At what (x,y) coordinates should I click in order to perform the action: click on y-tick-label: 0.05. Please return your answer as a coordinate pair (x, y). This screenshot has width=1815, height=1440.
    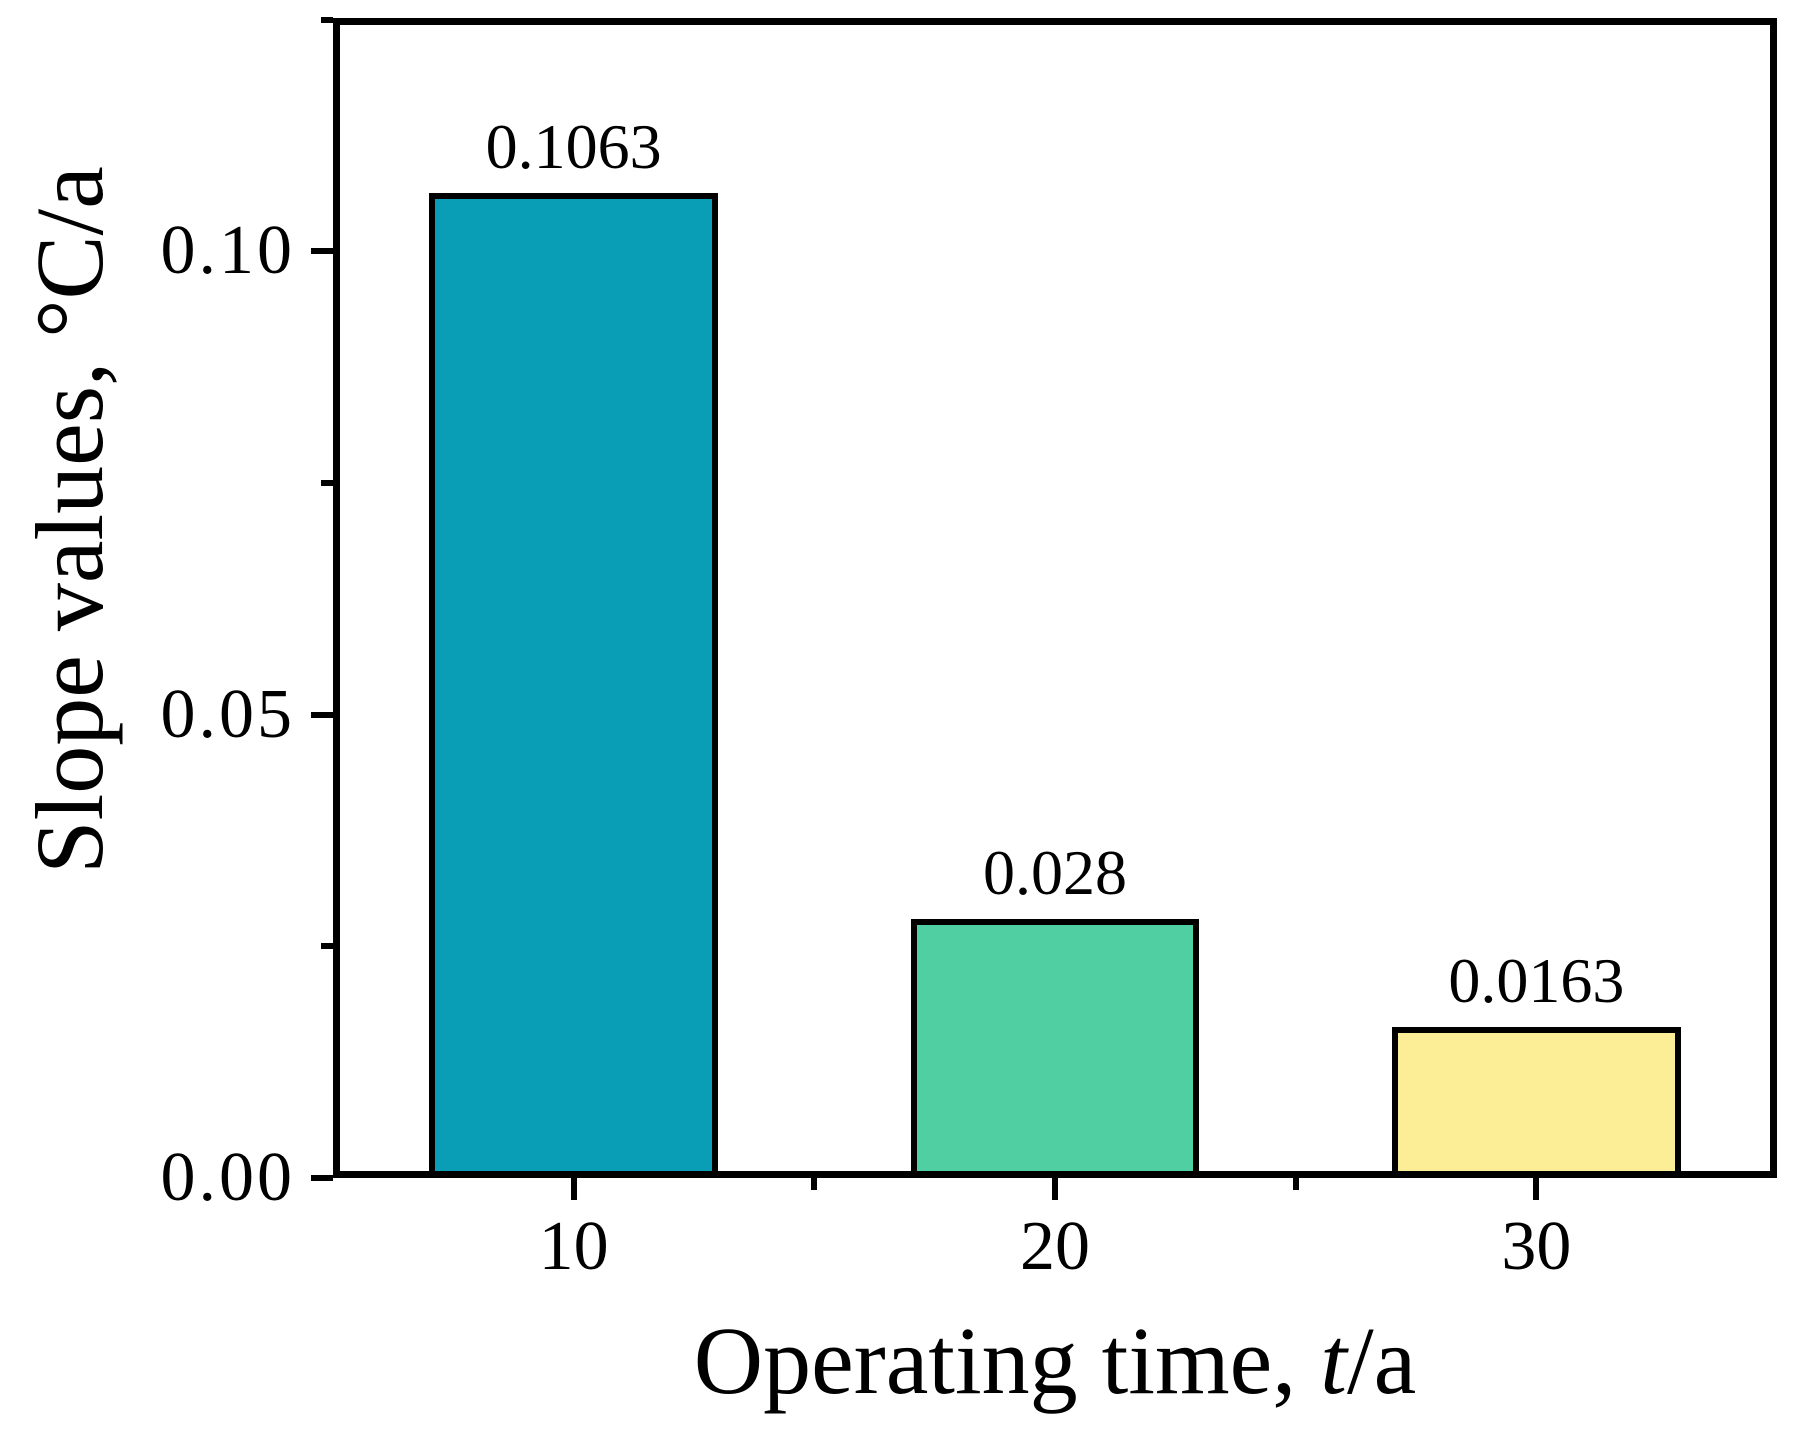
    Looking at the image, I should click on (227, 714).